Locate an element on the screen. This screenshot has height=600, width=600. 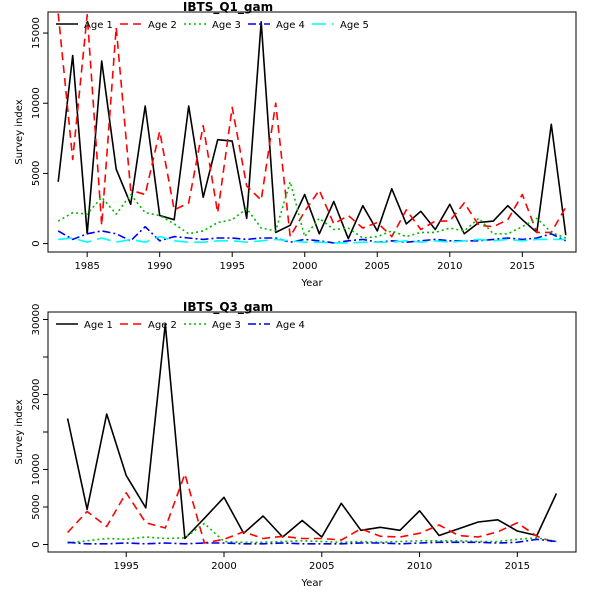
legend: Age 1 Age 2 Age 3 Age 4 is located at coordinates (180, 325).